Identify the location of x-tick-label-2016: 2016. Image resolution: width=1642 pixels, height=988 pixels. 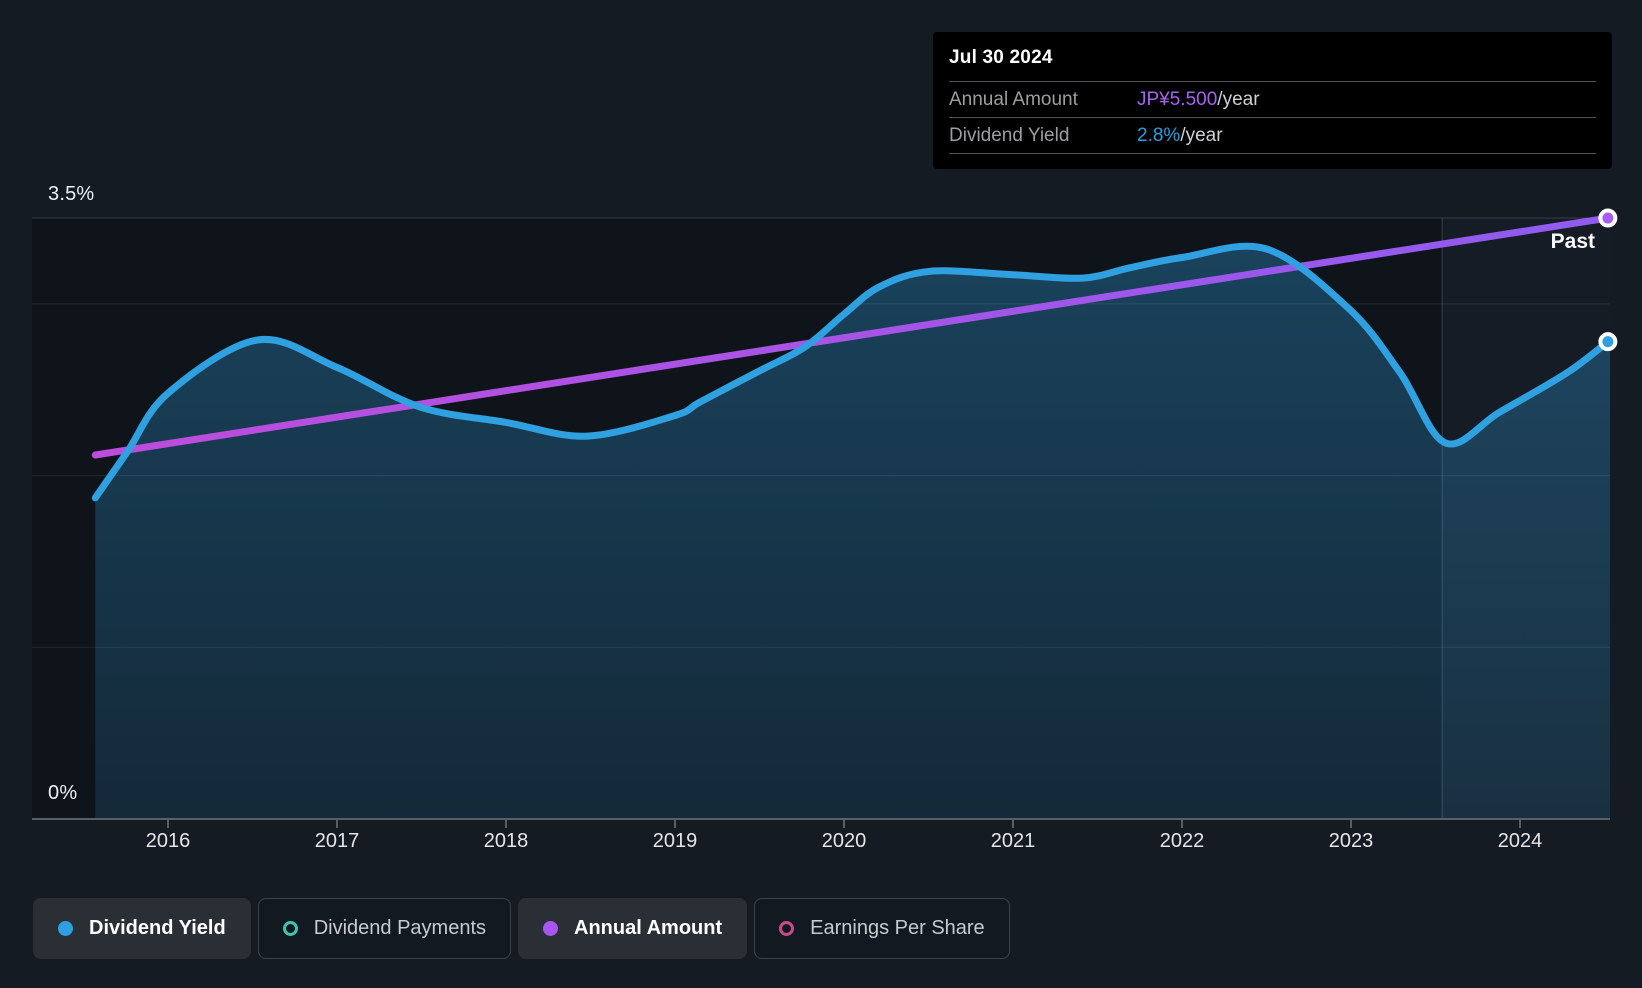
(168, 841).